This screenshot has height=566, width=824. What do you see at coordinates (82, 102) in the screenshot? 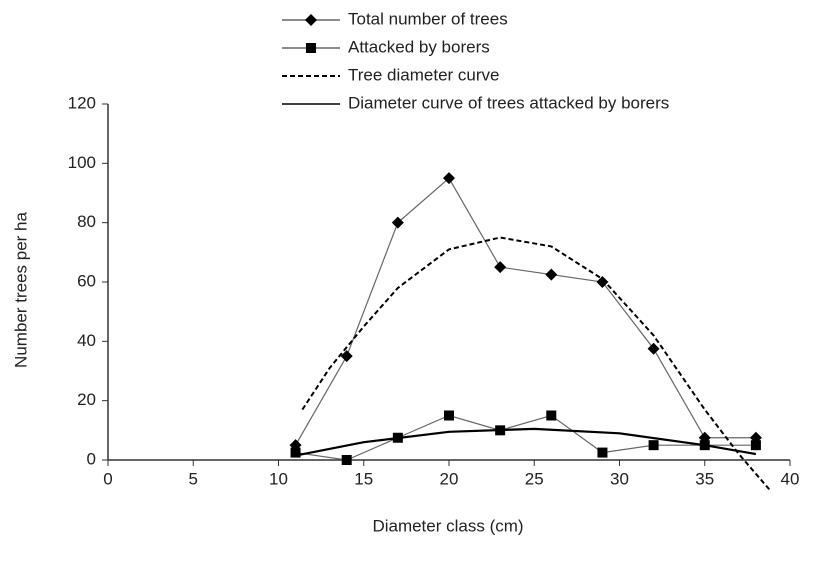
I see `y-tick-label: 120` at bounding box center [82, 102].